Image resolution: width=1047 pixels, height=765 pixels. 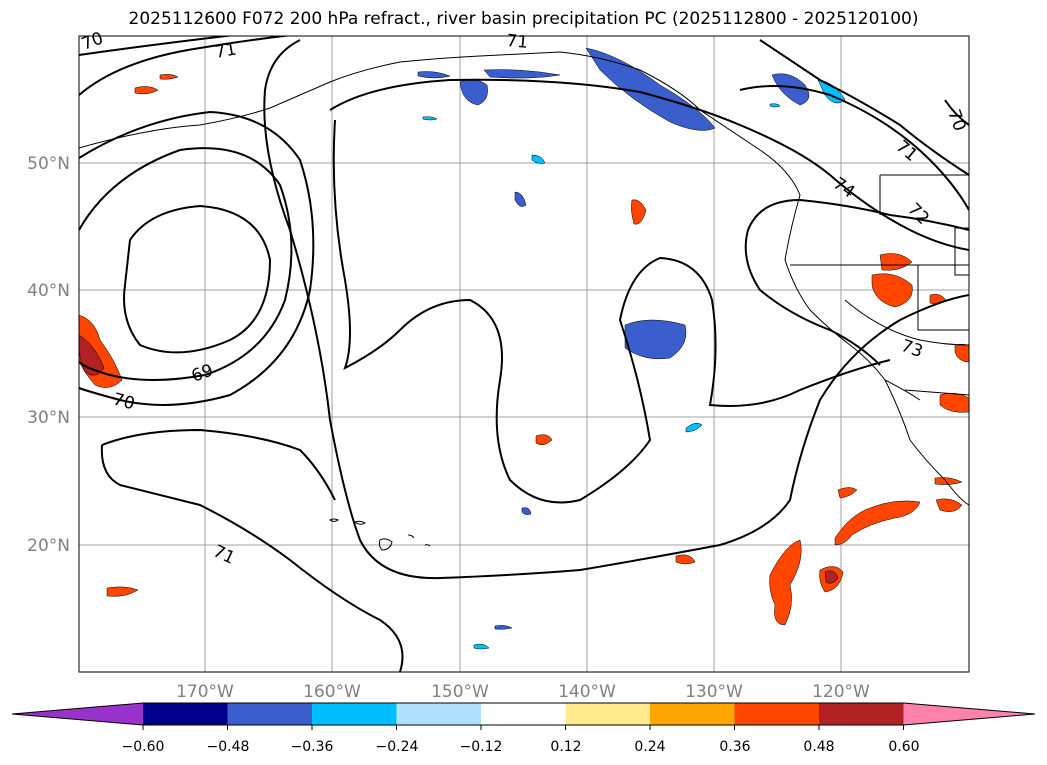 What do you see at coordinates (228, 747) in the screenshot?
I see `colorbar-tick-label: −0.48` at bounding box center [228, 747].